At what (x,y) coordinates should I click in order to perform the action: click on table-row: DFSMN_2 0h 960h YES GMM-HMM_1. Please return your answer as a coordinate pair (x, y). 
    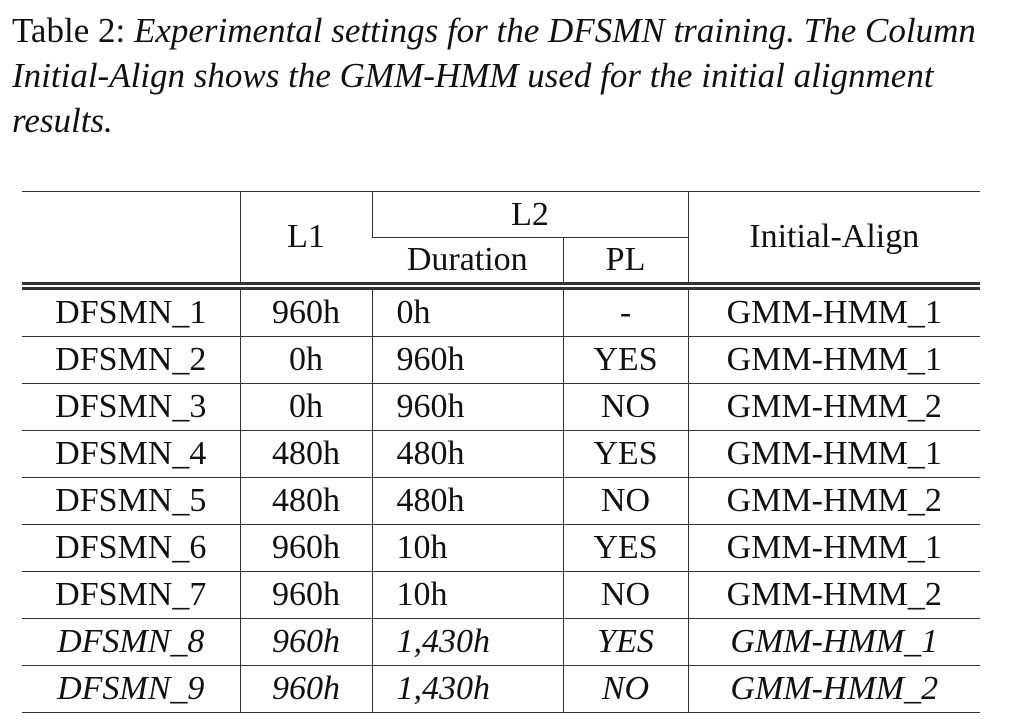
    Looking at the image, I should click on (501, 360).